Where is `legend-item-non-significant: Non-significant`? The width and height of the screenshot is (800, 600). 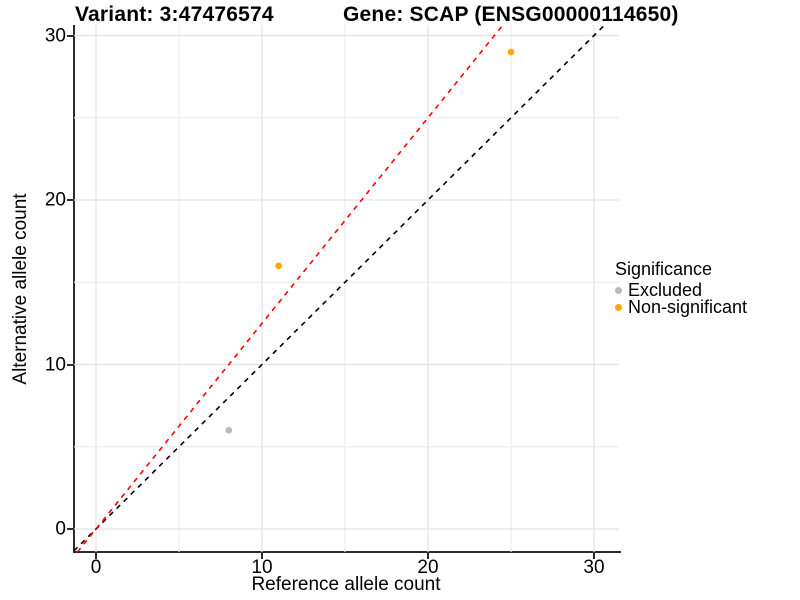
legend-item-non-significant: Non-significant is located at coordinates (681, 307).